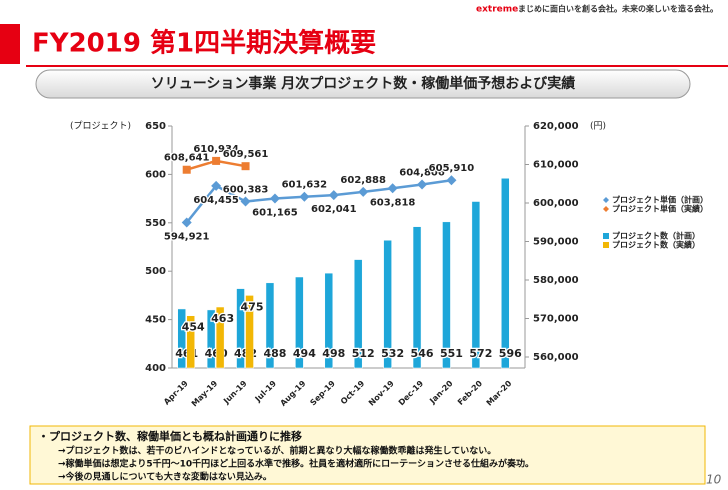 The height and width of the screenshot is (490, 728). I want to click on legend-label: プロジェクト数（実績）, so click(656, 245).